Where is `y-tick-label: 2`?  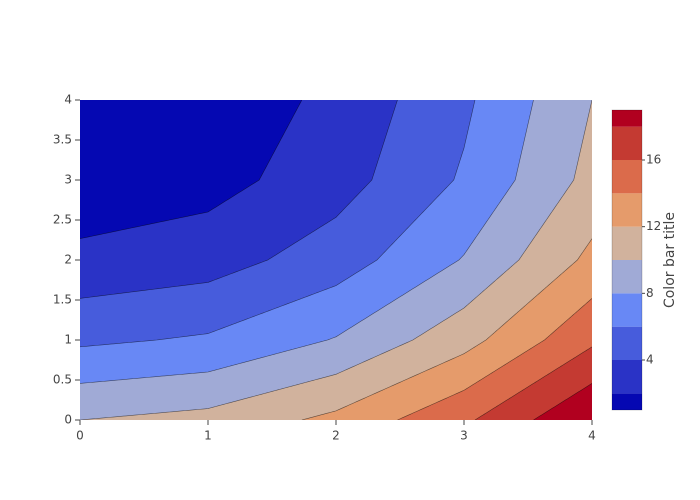 y-tick-label: 2 is located at coordinates (68, 260).